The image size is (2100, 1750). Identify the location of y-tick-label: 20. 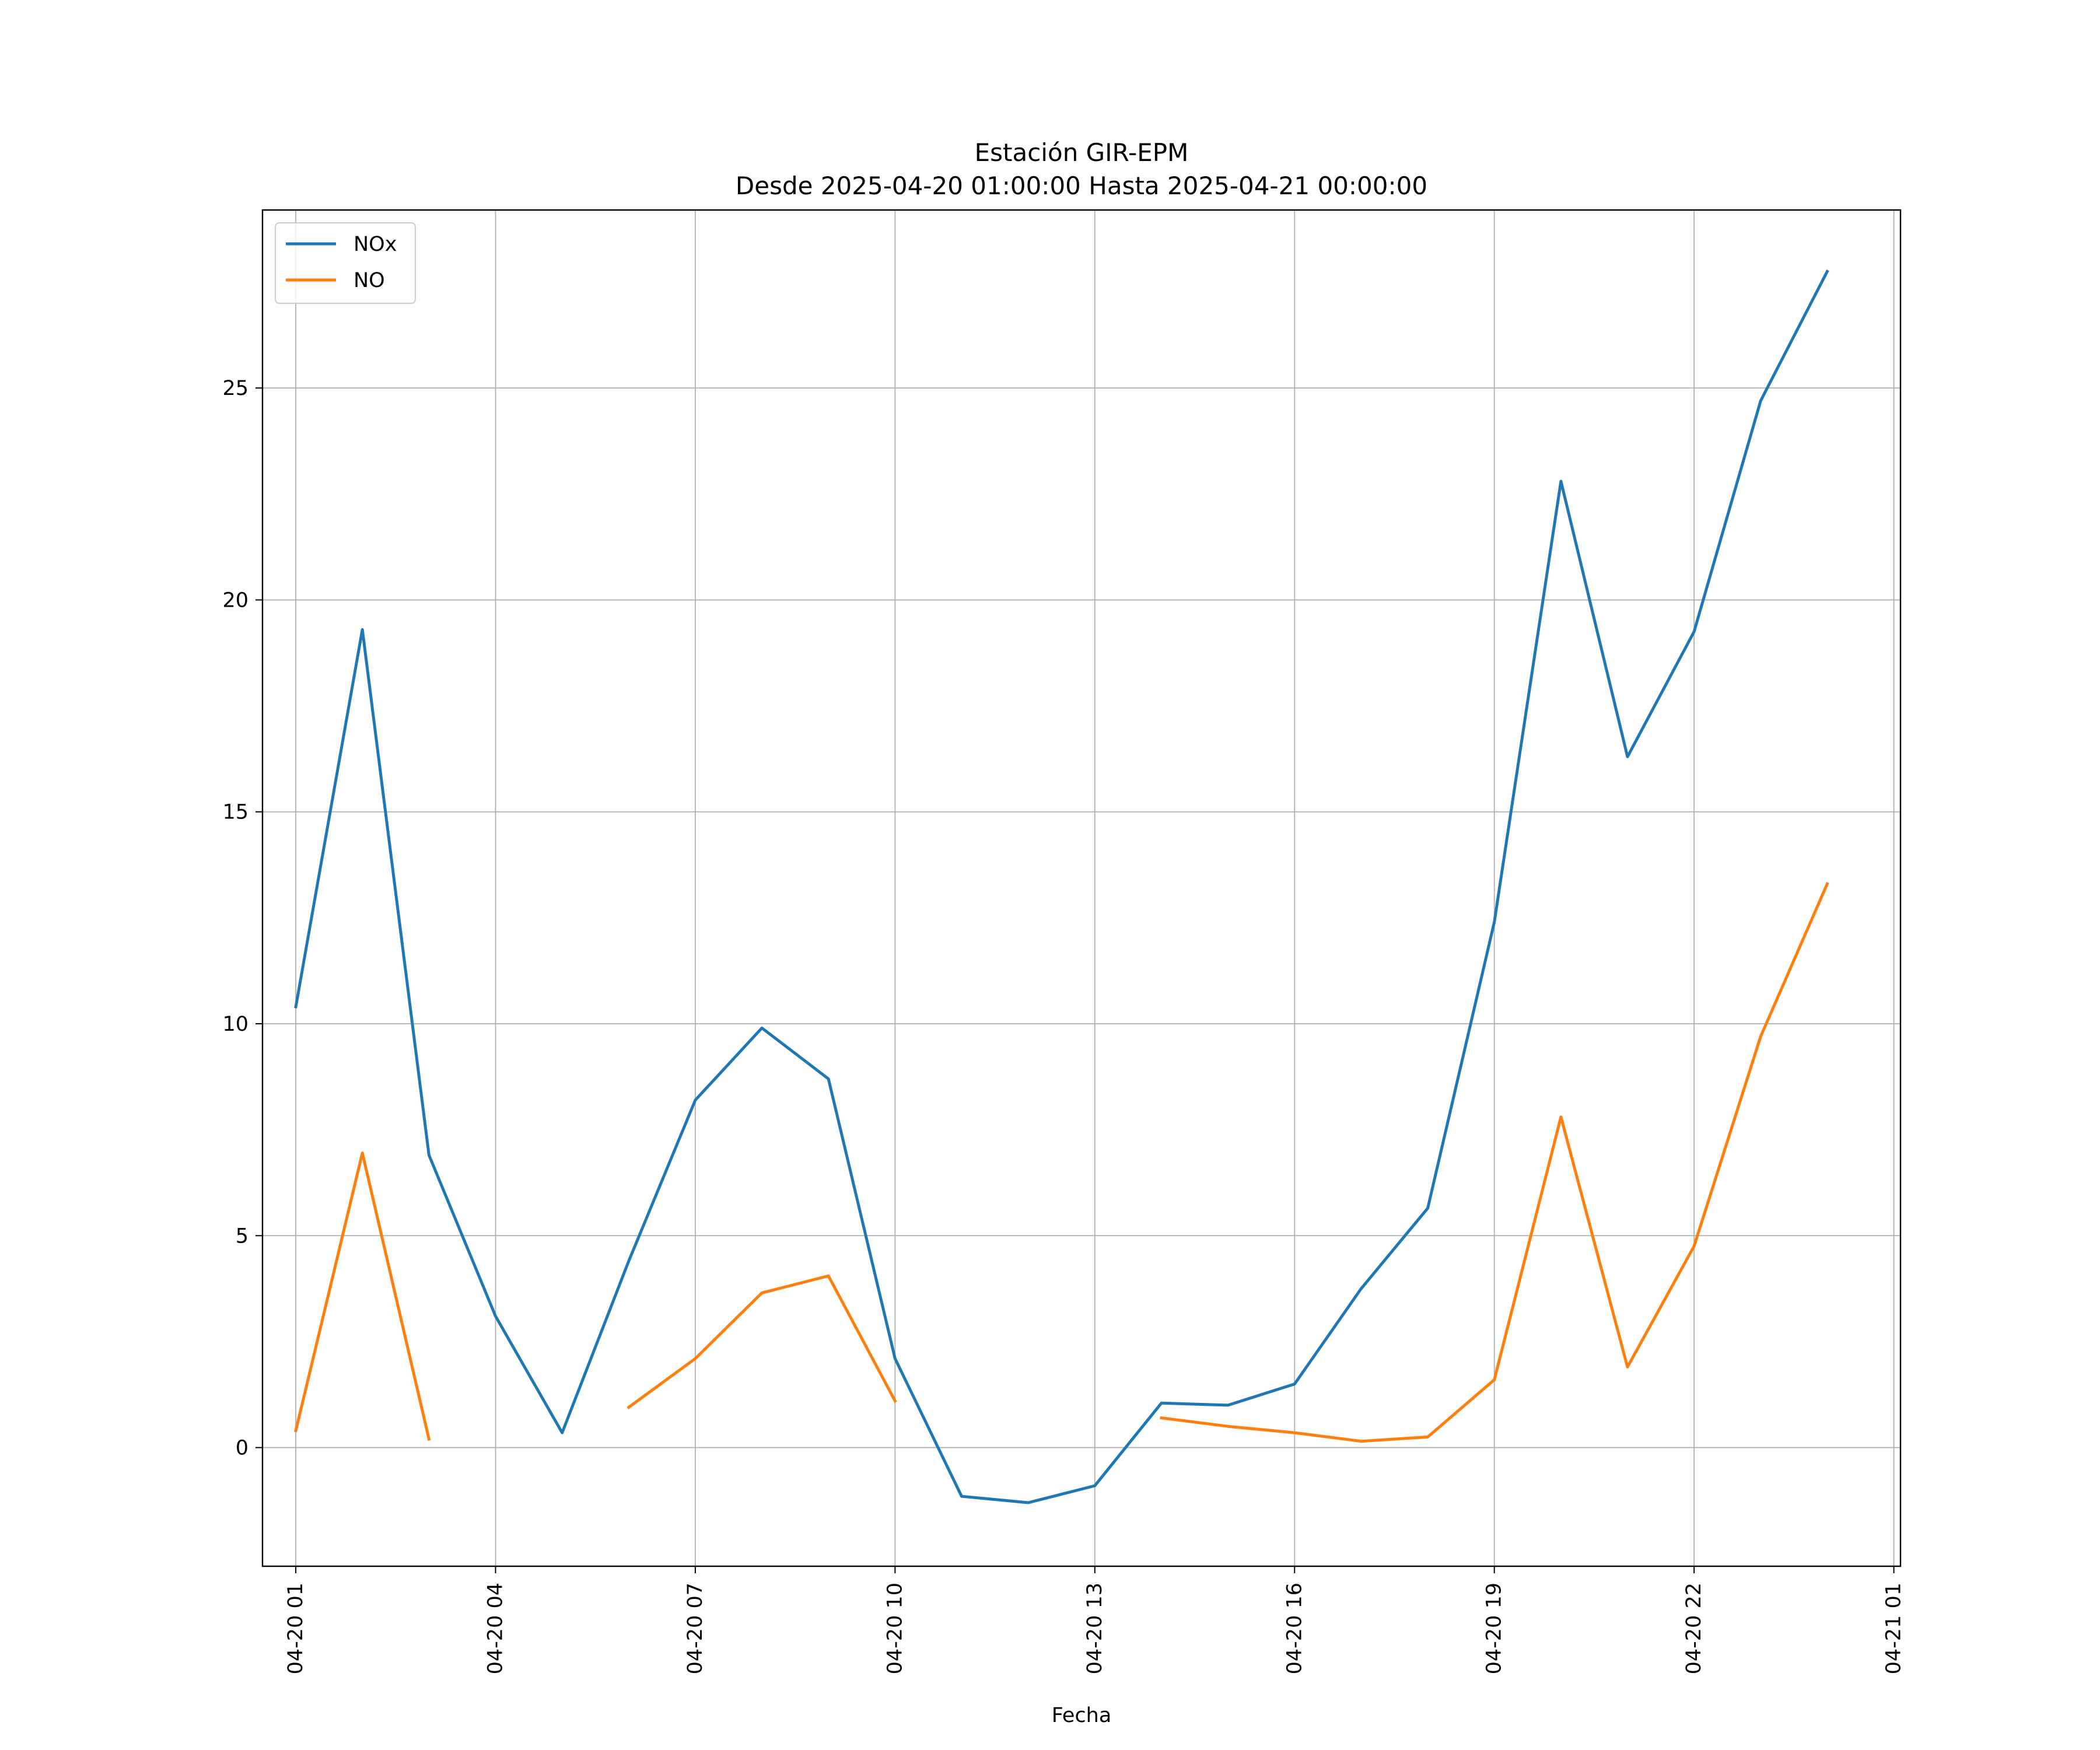
(235, 600).